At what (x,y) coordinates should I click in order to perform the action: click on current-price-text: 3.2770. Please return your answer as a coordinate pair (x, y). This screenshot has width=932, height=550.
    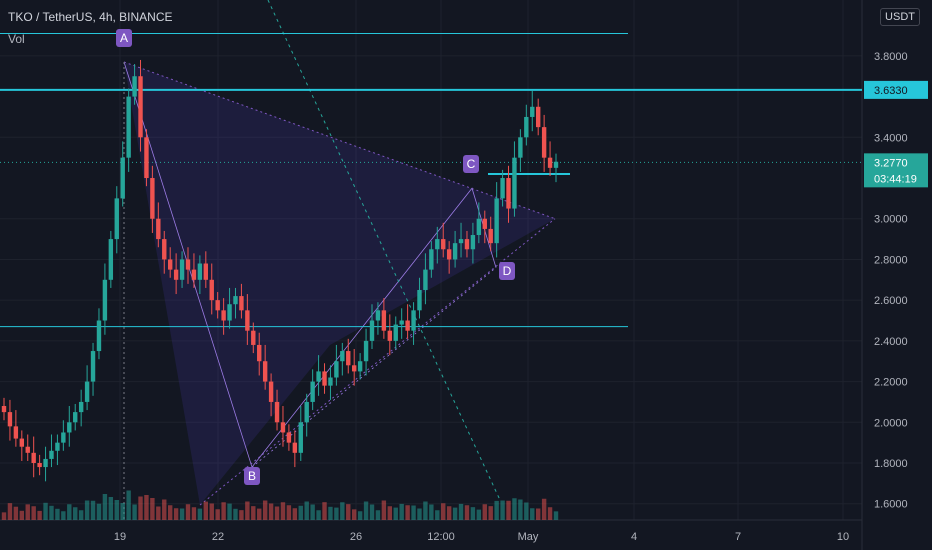
    Looking at the image, I should click on (891, 163).